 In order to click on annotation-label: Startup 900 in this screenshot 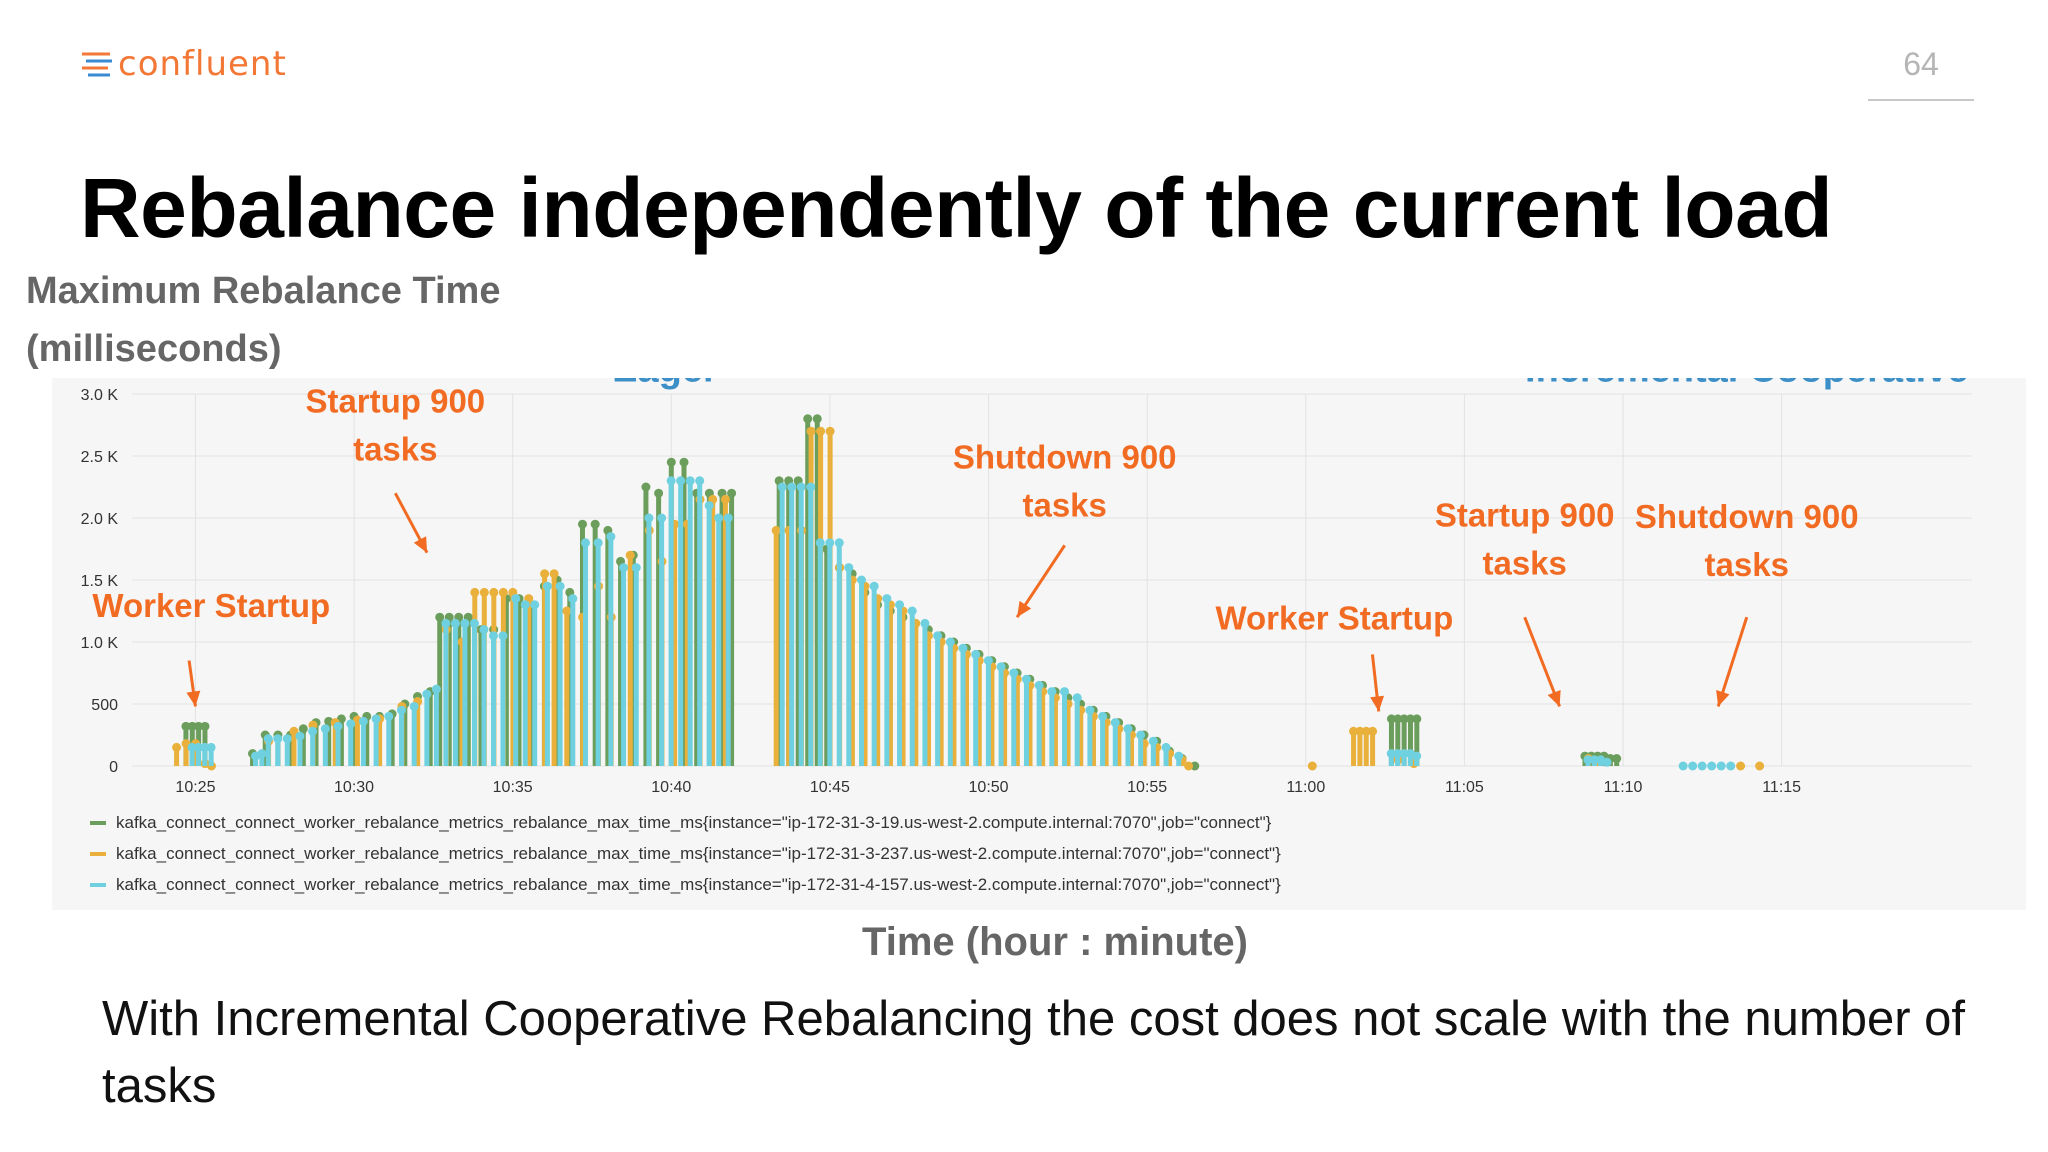, I will do `click(1525, 515)`.